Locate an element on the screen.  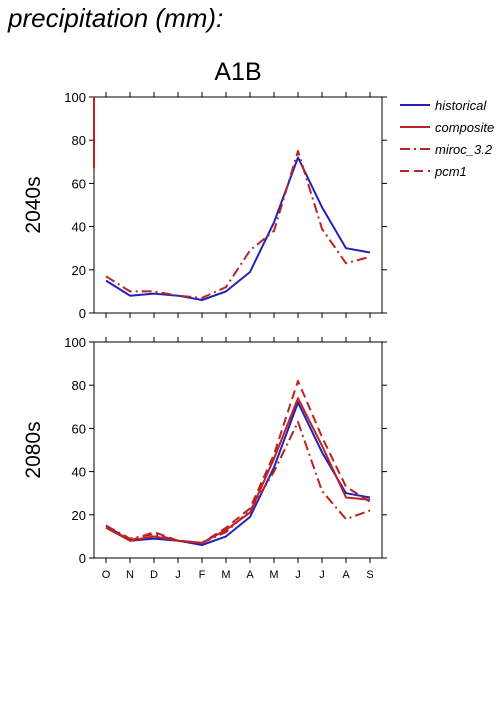
series-line-pcm1 is located at coordinates (238, 461).